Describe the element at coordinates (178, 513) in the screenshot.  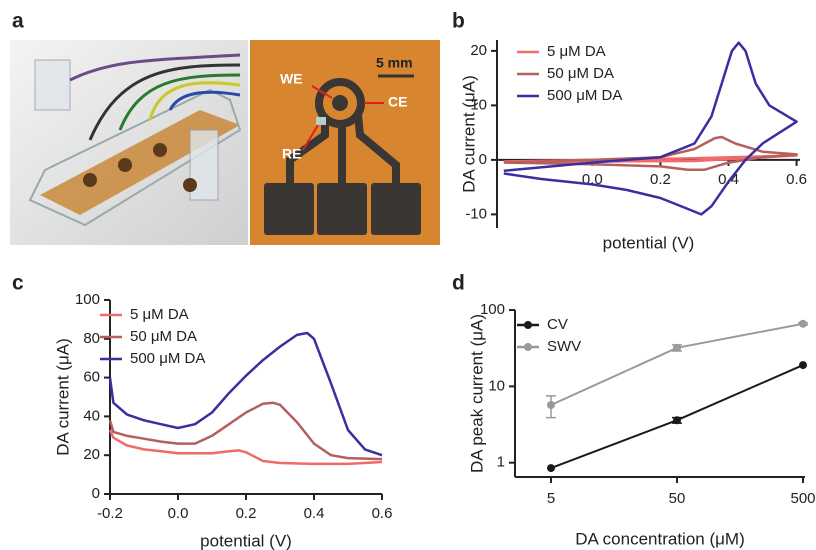
I see `x-tick-label: 0.0` at that location.